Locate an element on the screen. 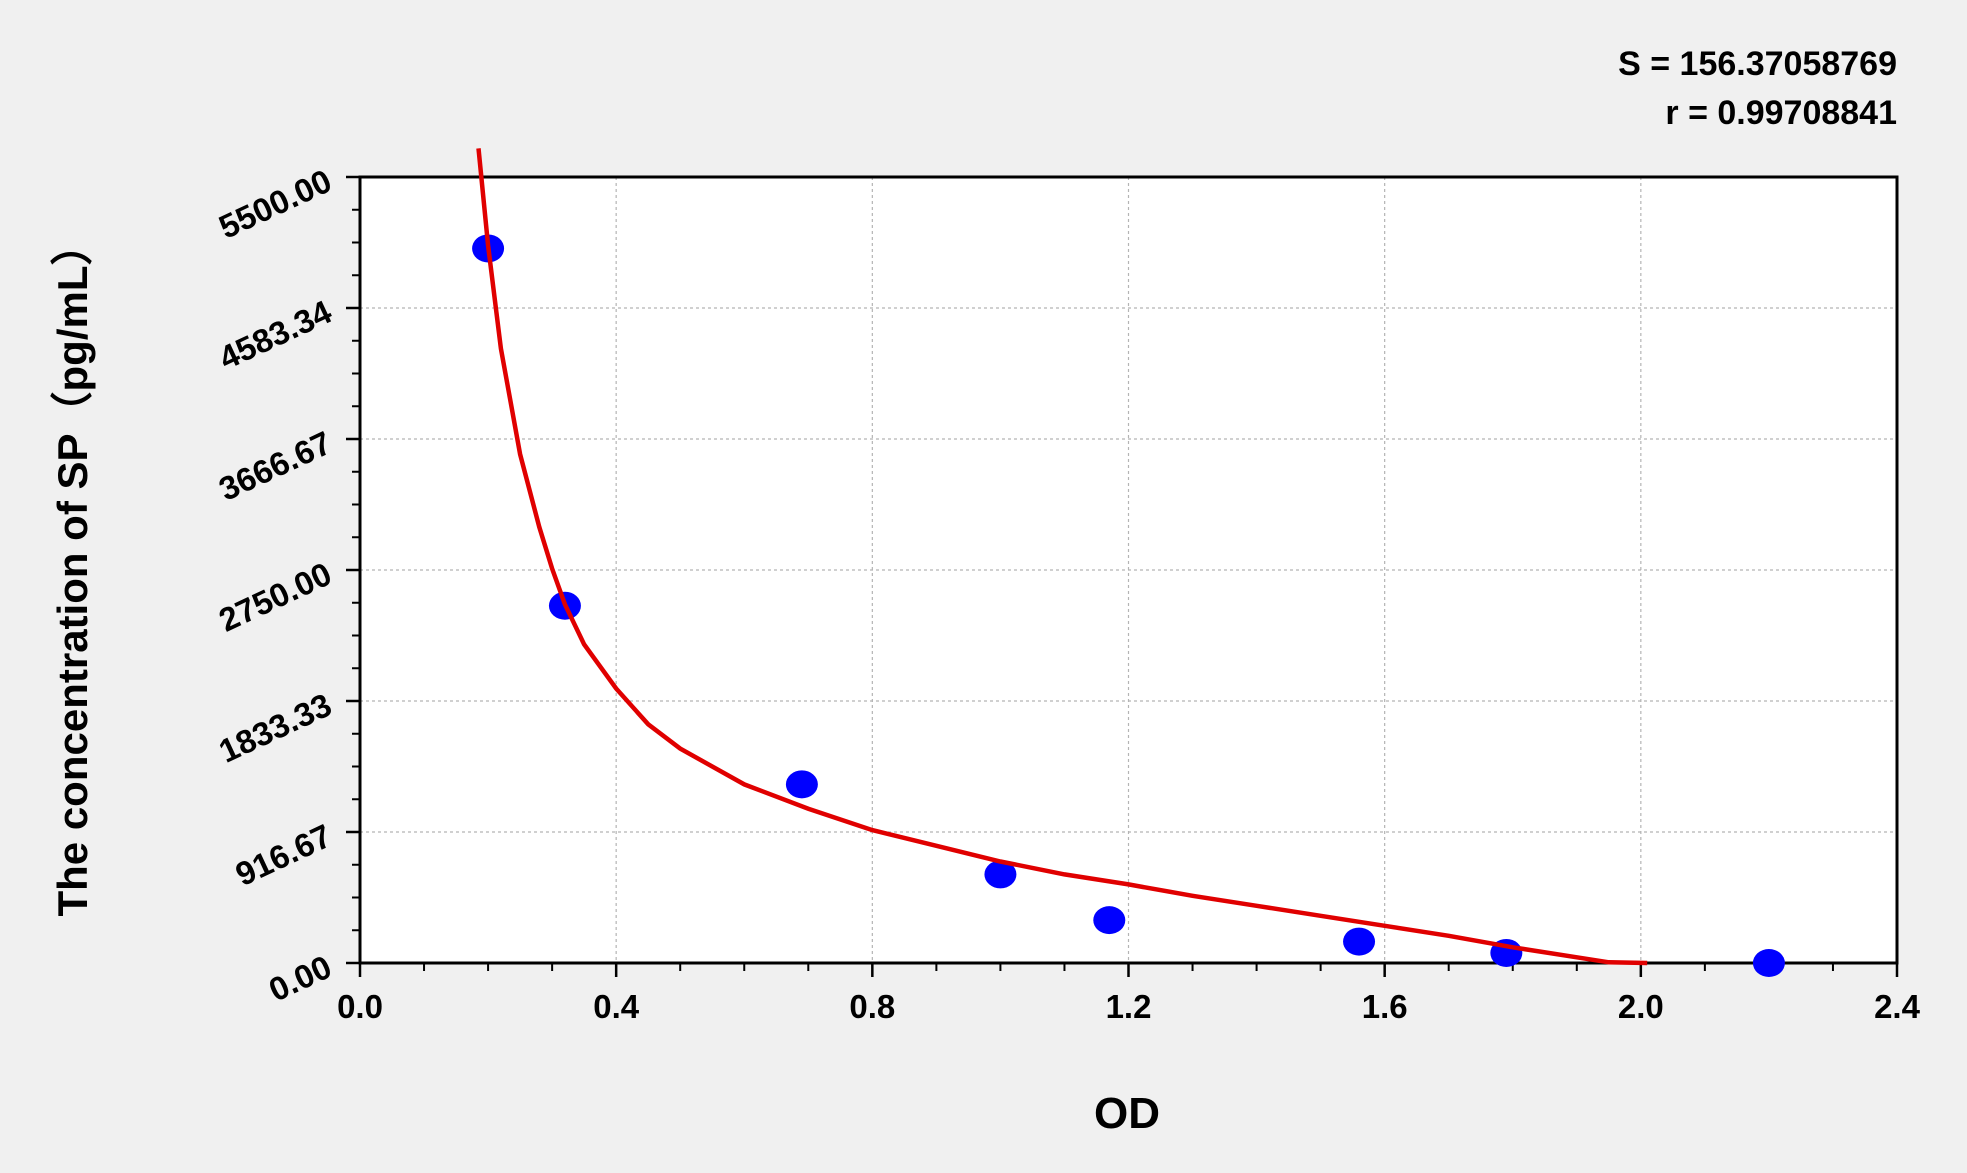 The image size is (1967, 1173). x-tick-label: 0.4 is located at coordinates (616, 1006).